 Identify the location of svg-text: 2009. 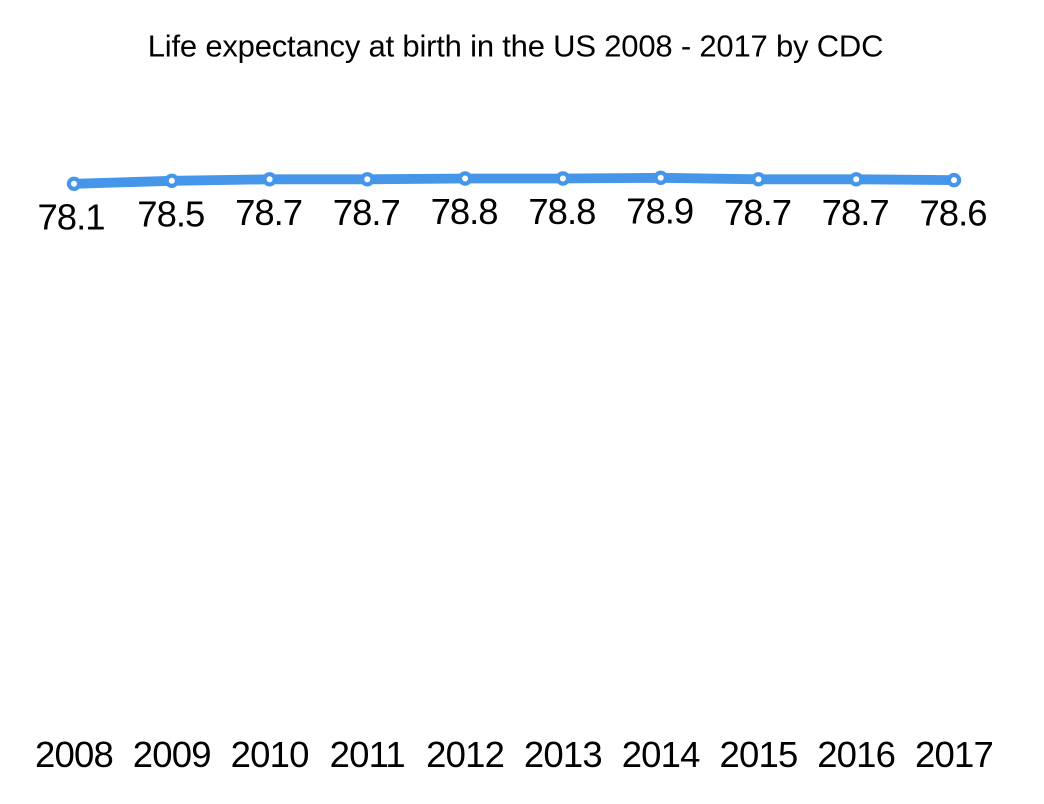
(172, 754).